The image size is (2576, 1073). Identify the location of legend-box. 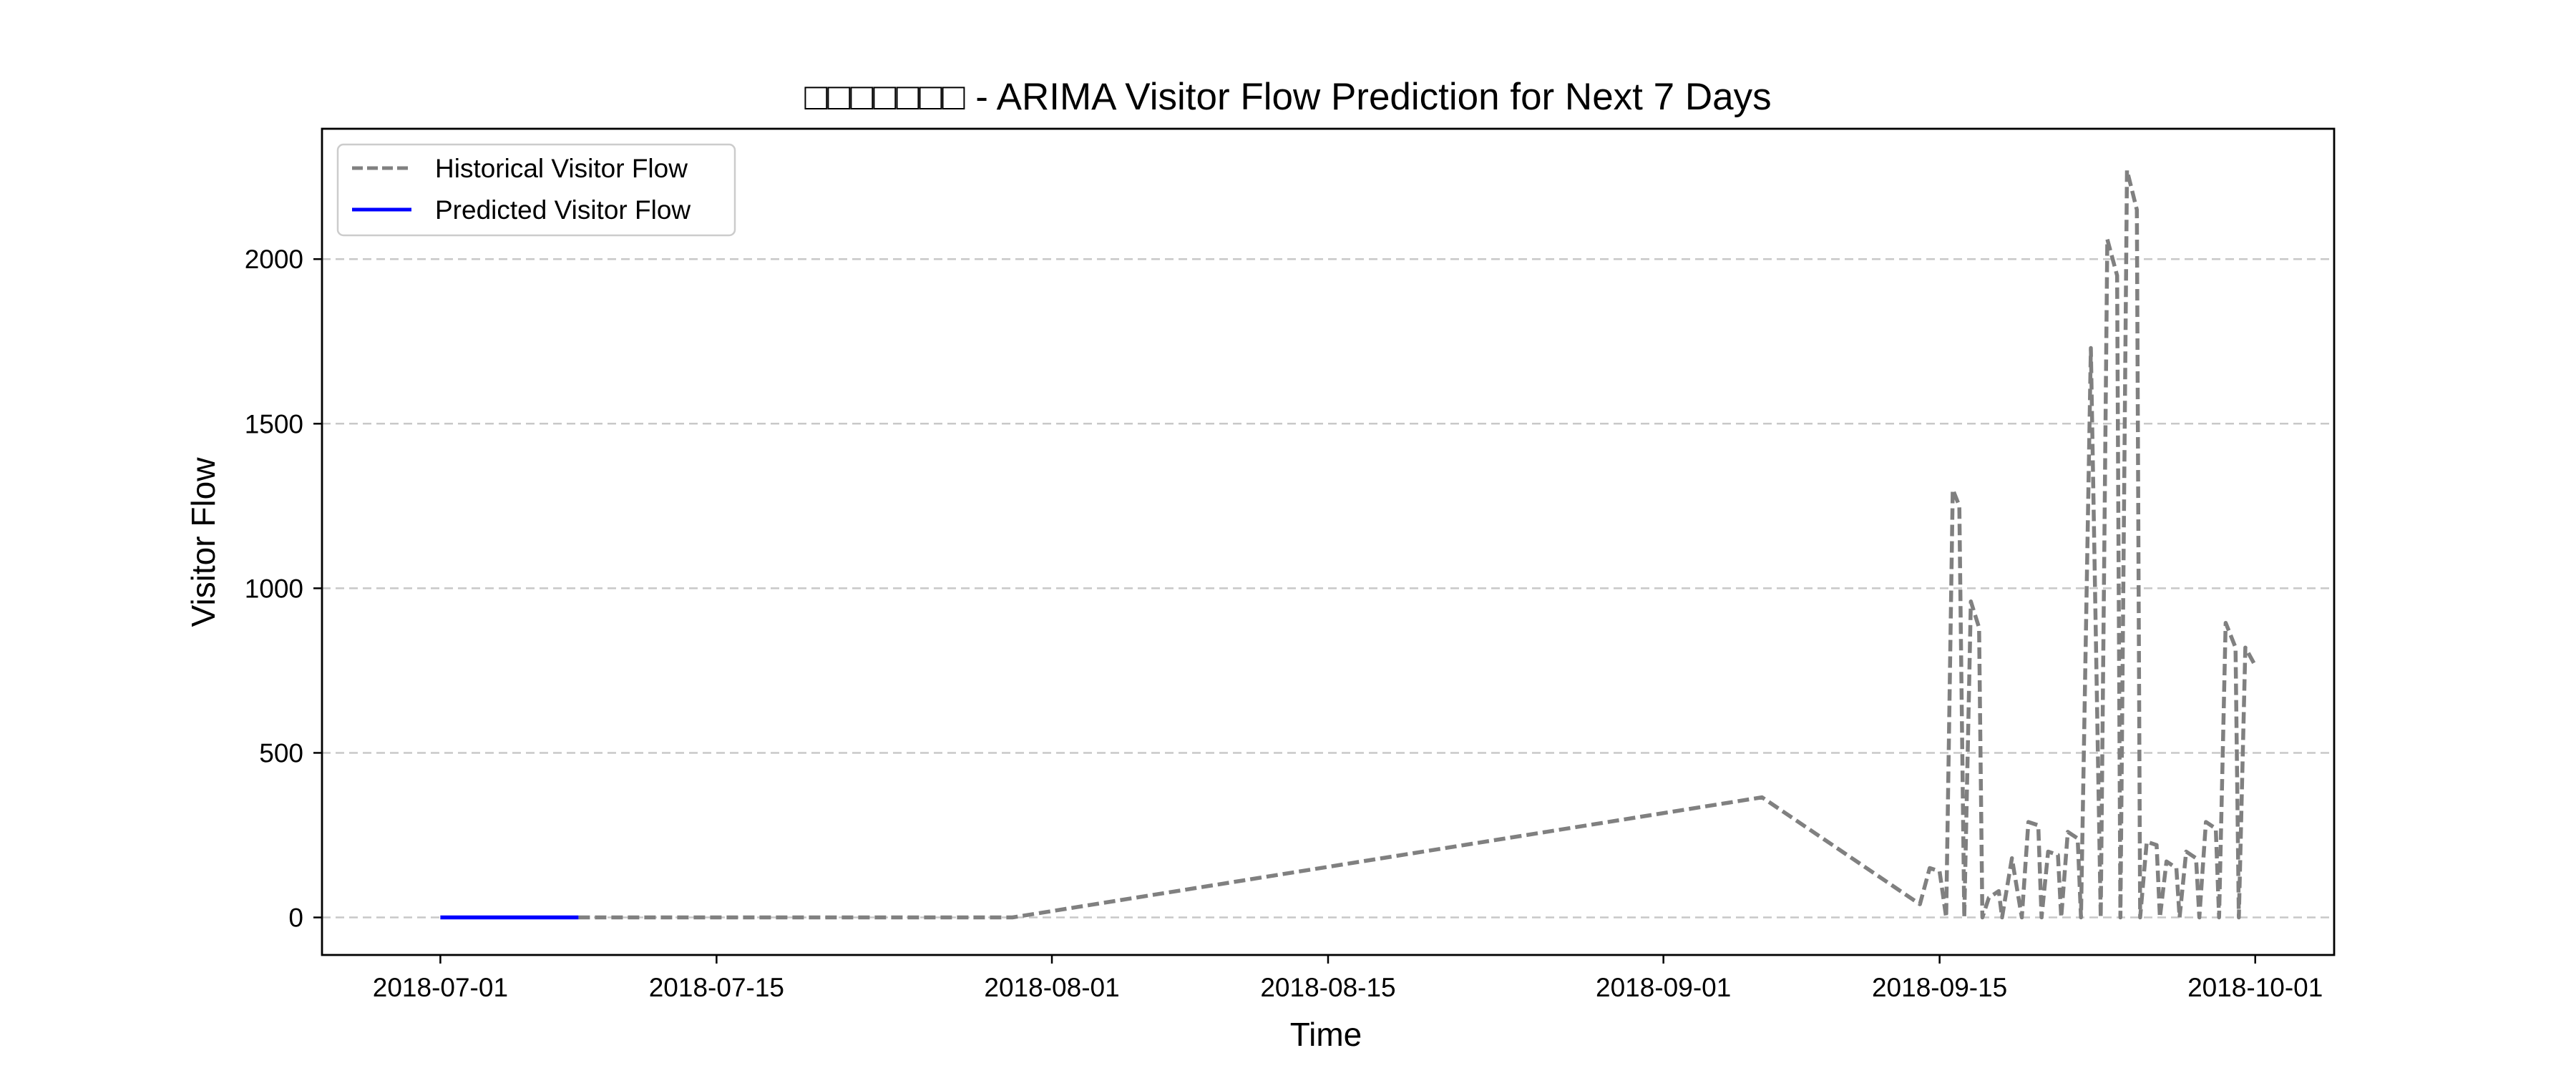
(536, 190).